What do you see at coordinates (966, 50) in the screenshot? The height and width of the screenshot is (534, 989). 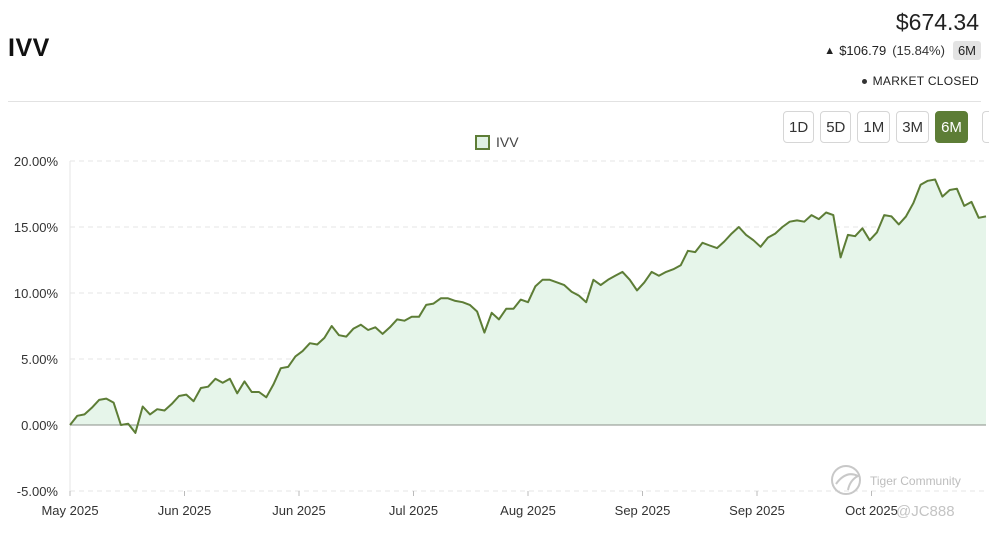 I see `period-badge: 6M` at bounding box center [966, 50].